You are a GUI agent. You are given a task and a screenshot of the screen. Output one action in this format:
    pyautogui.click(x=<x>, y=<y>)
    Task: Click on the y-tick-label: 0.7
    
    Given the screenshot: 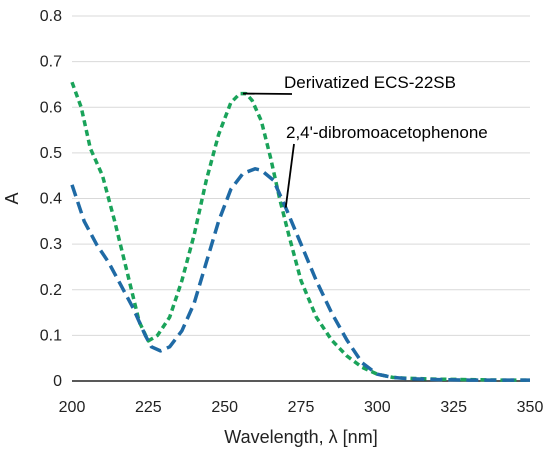 What is the action you would take?
    pyautogui.click(x=51, y=62)
    